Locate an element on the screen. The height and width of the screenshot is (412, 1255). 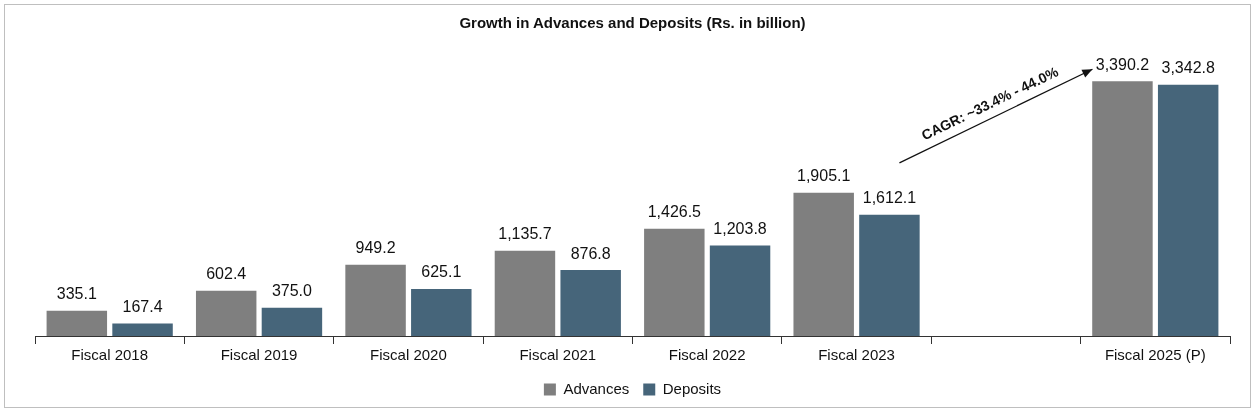
data-label: 3,342.8 is located at coordinates (1188, 68).